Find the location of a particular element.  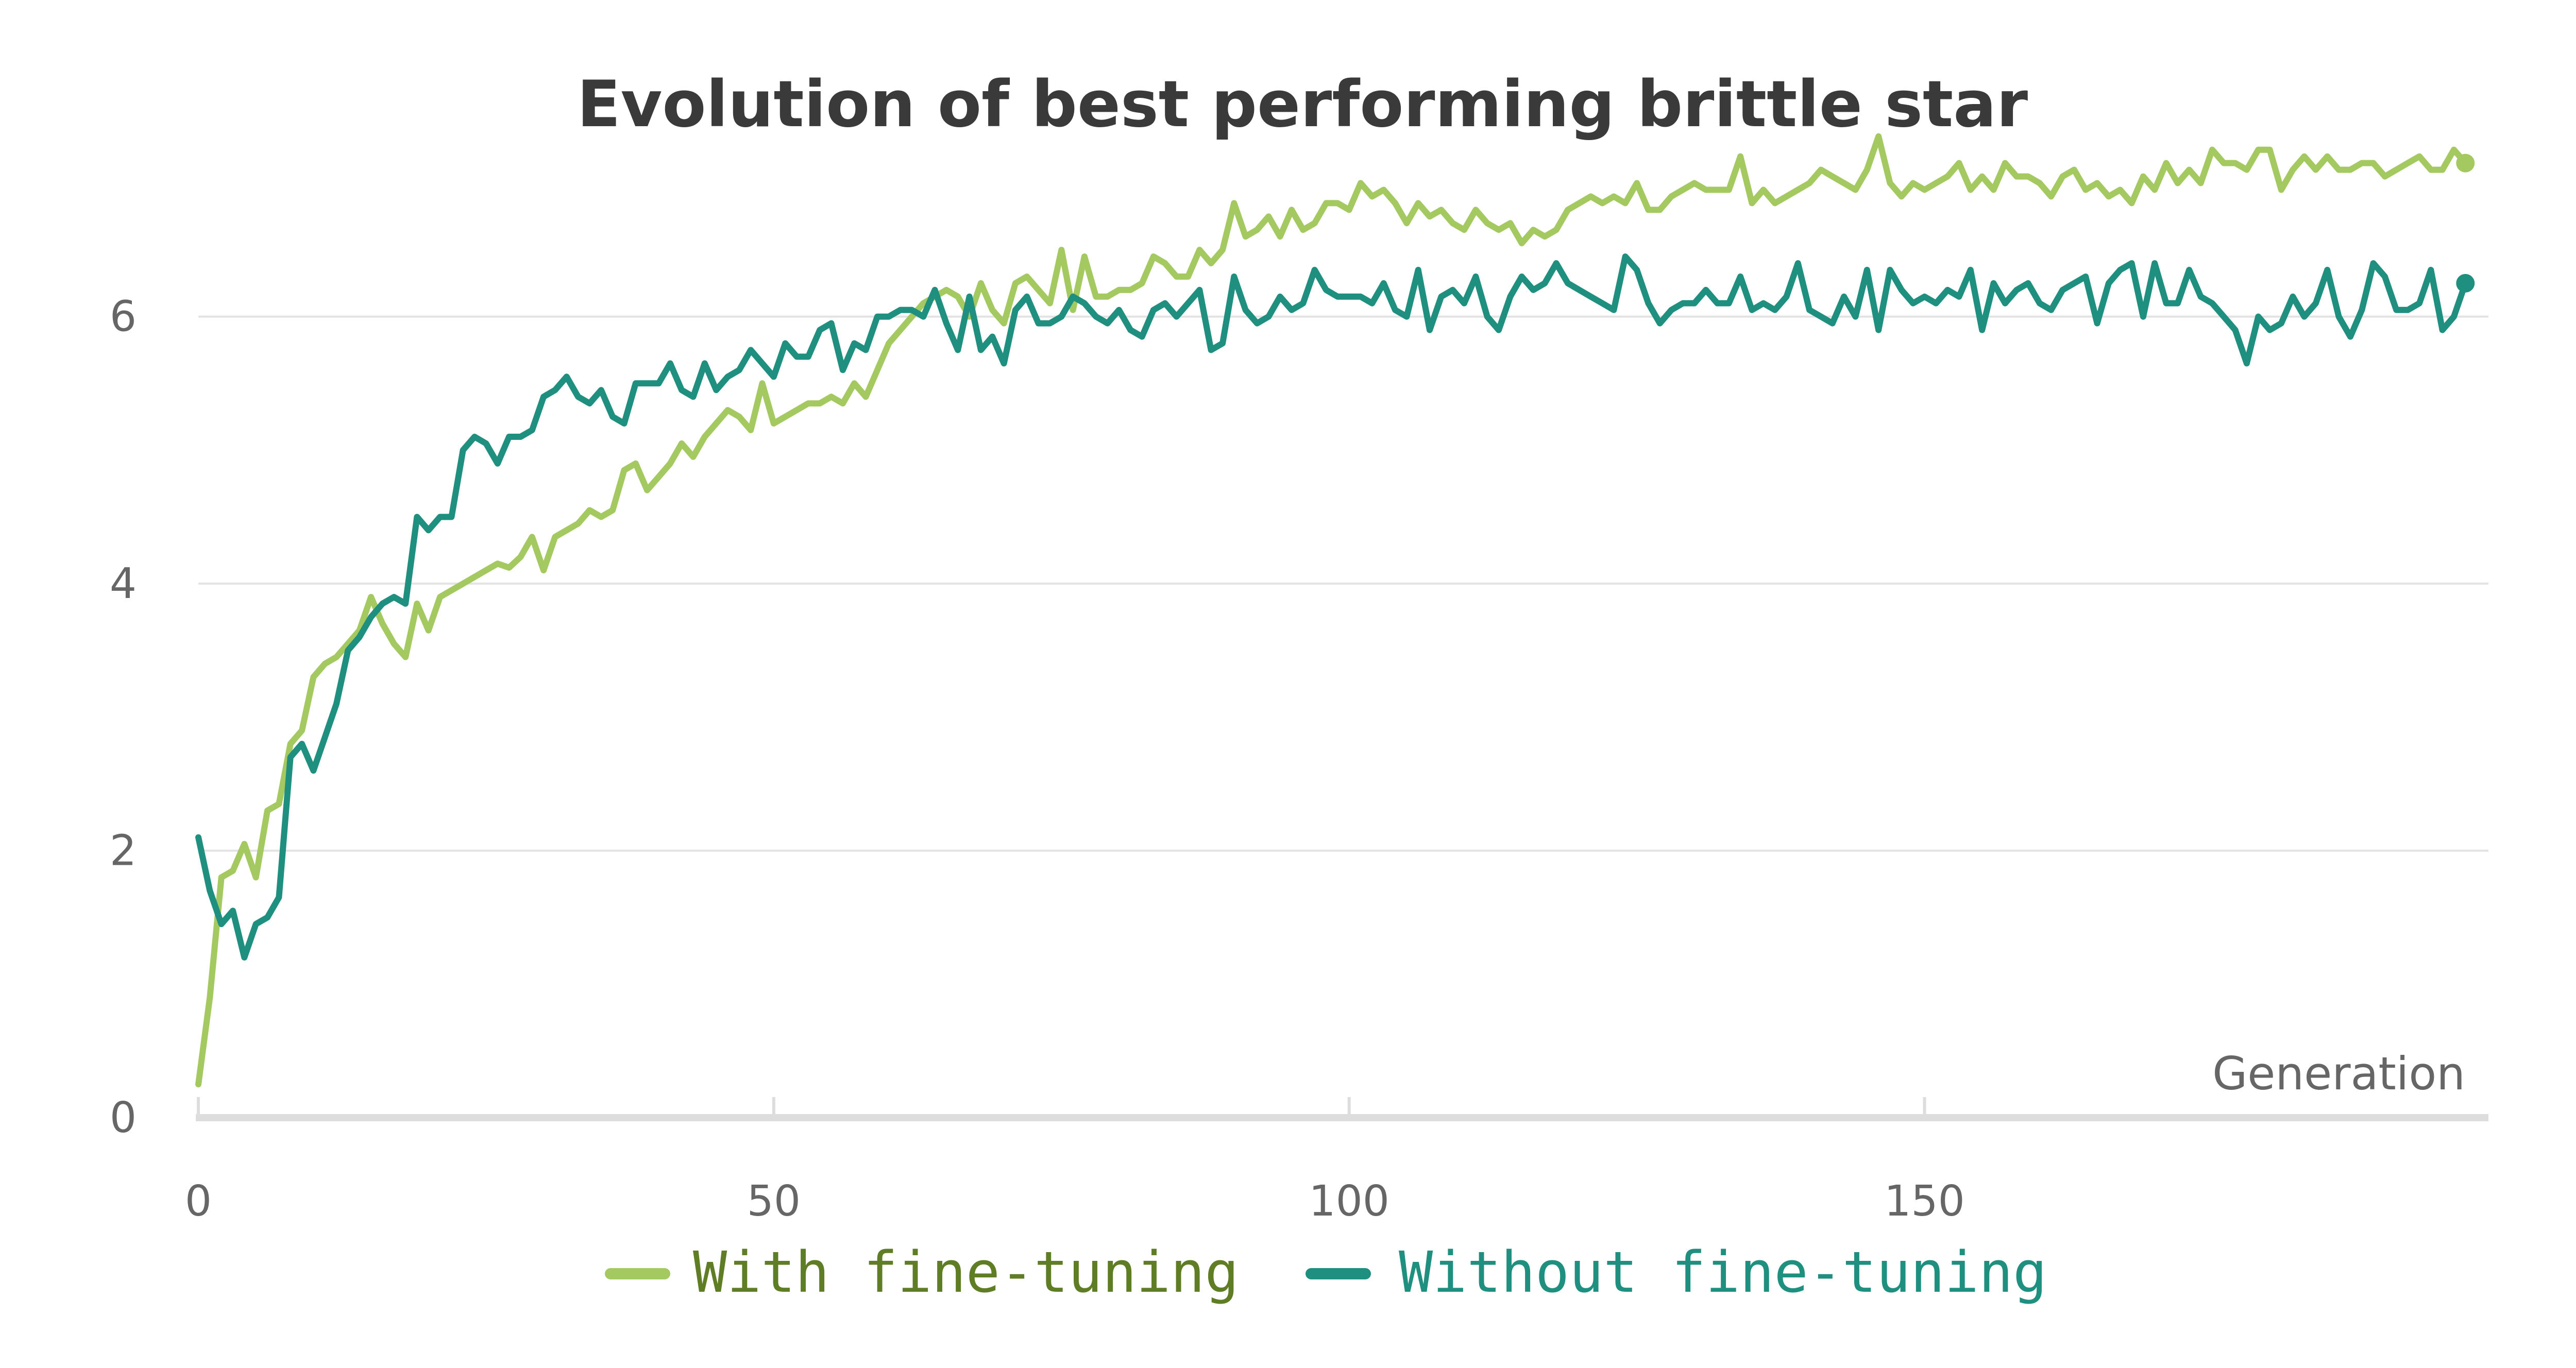

series-end-point-without-fine-tuning is located at coordinates (2465, 283).